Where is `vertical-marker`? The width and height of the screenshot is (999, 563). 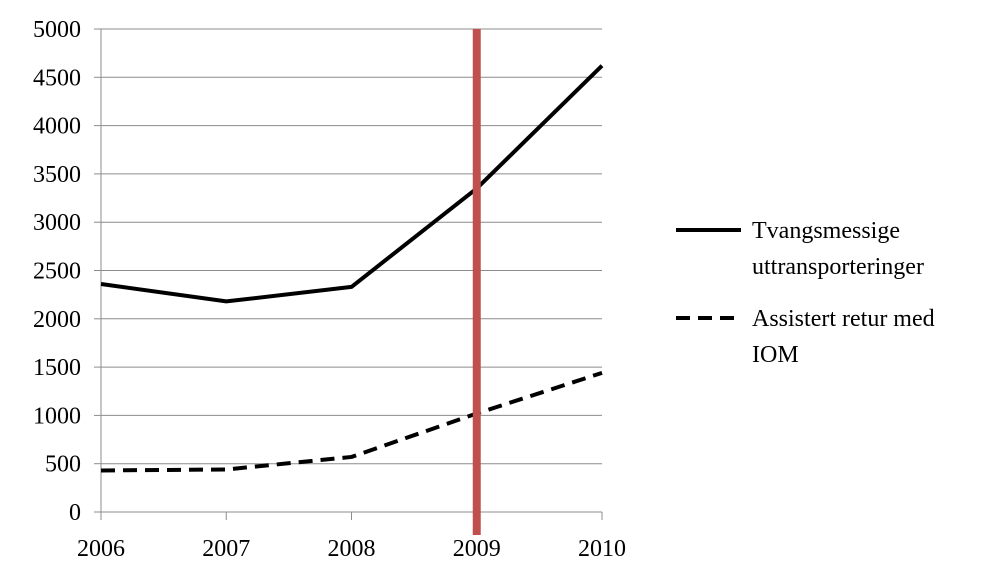
vertical-marker is located at coordinates (476, 282).